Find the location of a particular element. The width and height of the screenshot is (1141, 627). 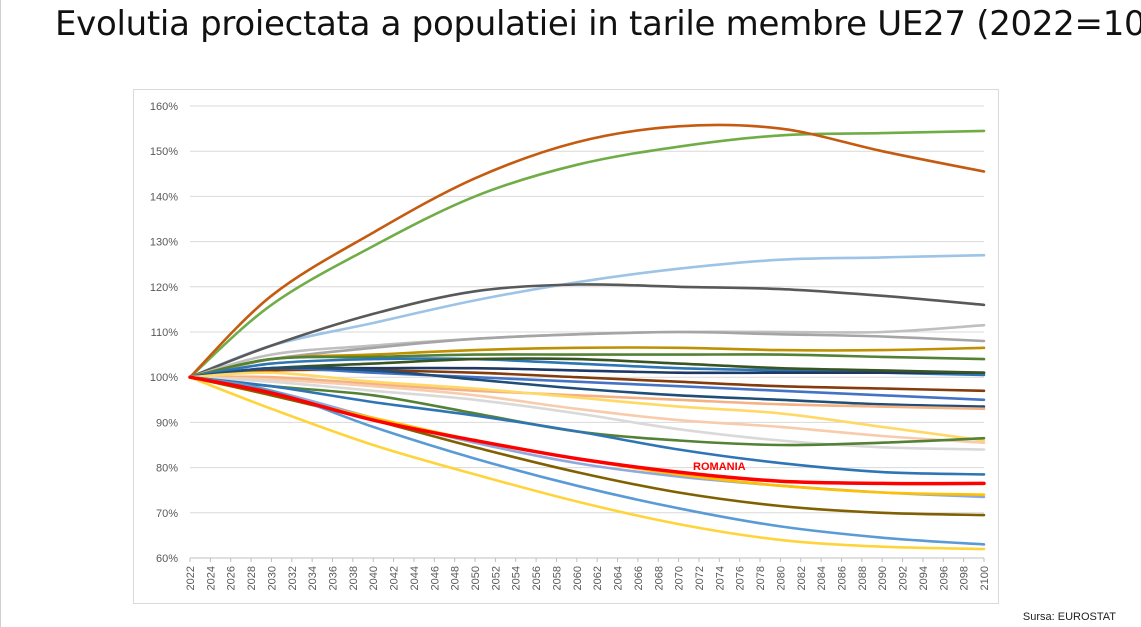

x-tick-label: 2086 is located at coordinates (842, 578).